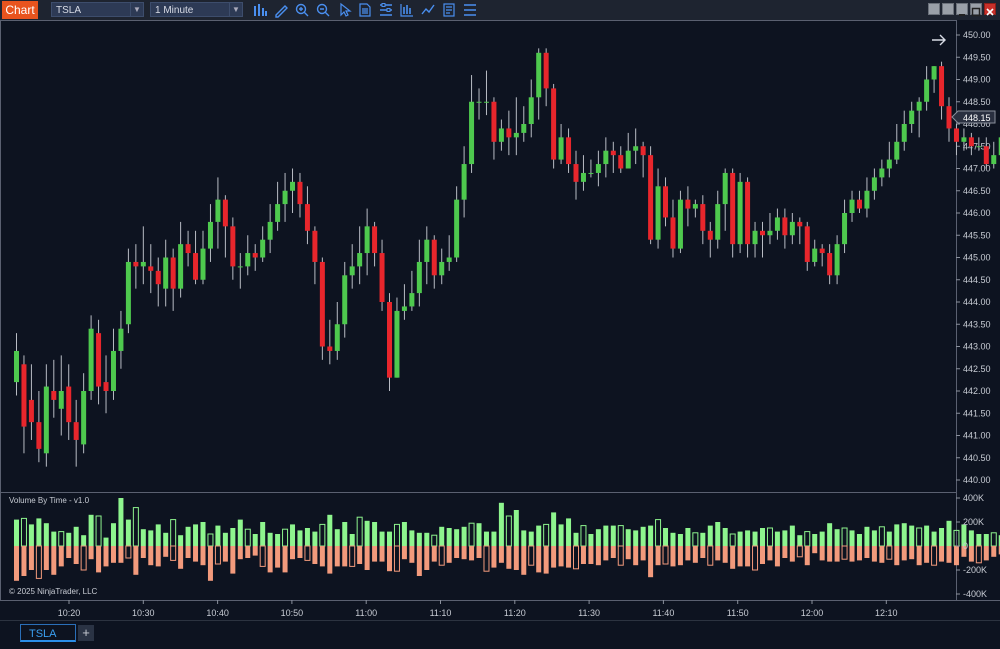 The width and height of the screenshot is (1000, 649). I want to click on indicators-icon, so click(407, 10).